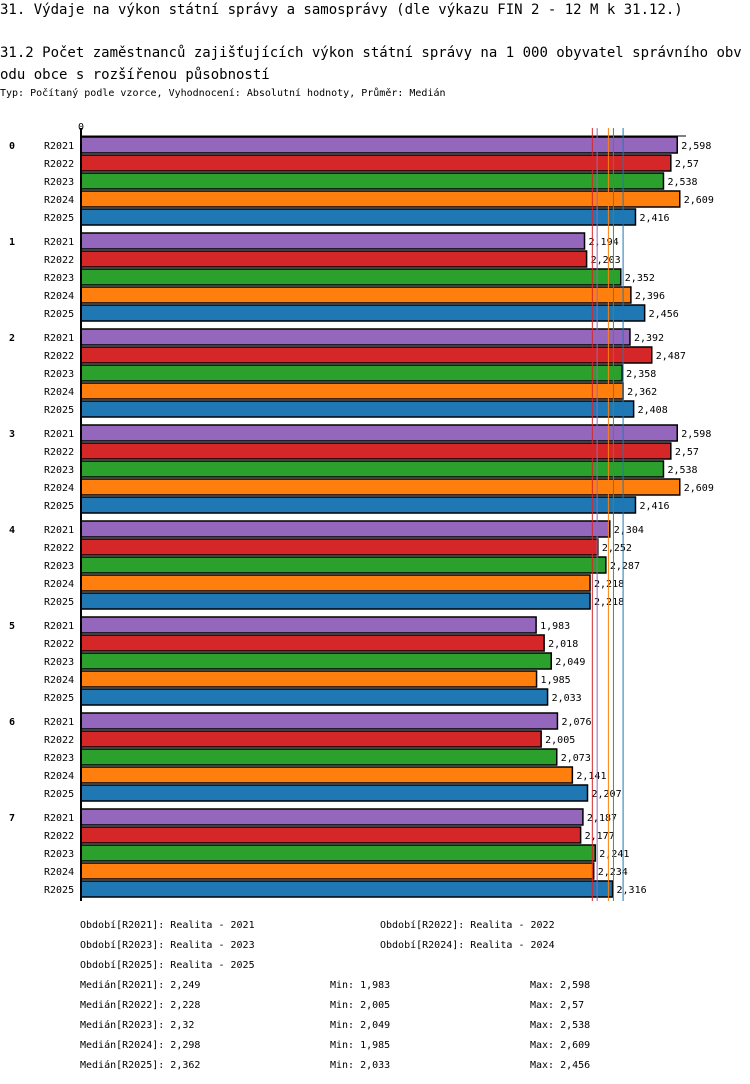 Image resolution: width=750 pixels, height=1084 pixels. Describe the element at coordinates (12, 242) in the screenshot. I see `group-label: 1` at that location.